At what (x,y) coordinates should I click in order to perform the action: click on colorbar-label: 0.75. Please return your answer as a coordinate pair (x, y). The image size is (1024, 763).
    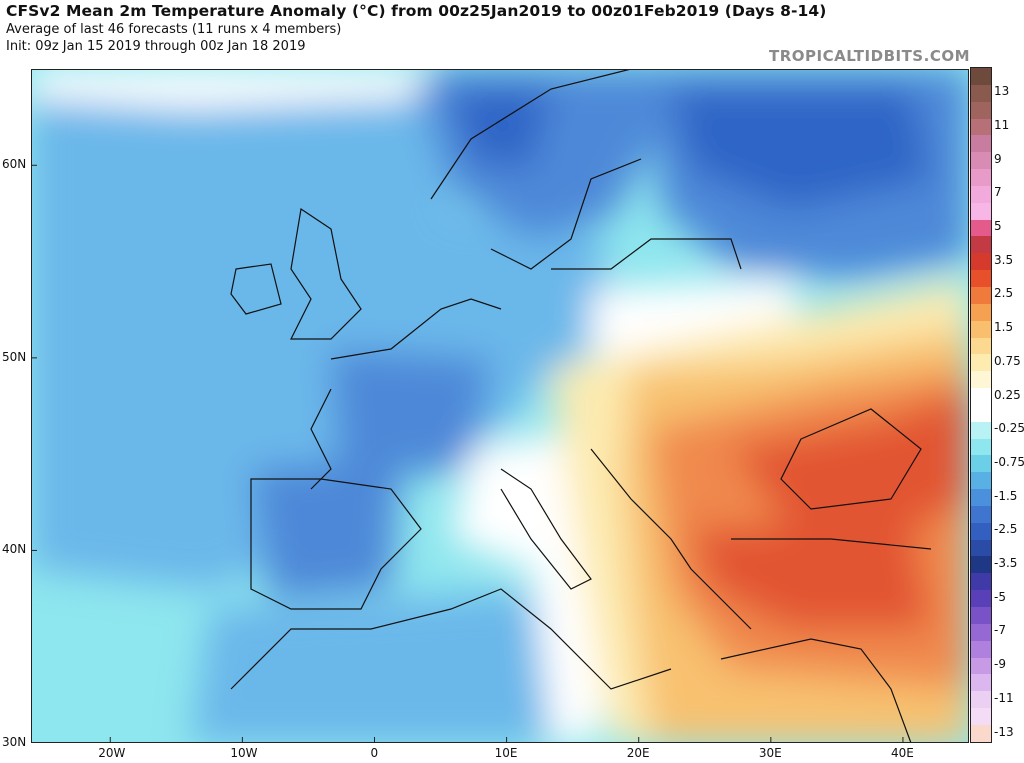
    Looking at the image, I should click on (1007, 360).